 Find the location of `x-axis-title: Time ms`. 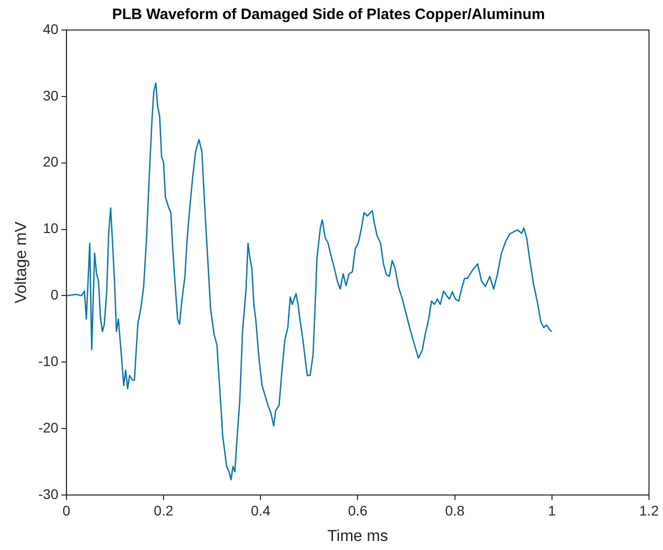

x-axis-title: Time ms is located at coordinates (357, 536).